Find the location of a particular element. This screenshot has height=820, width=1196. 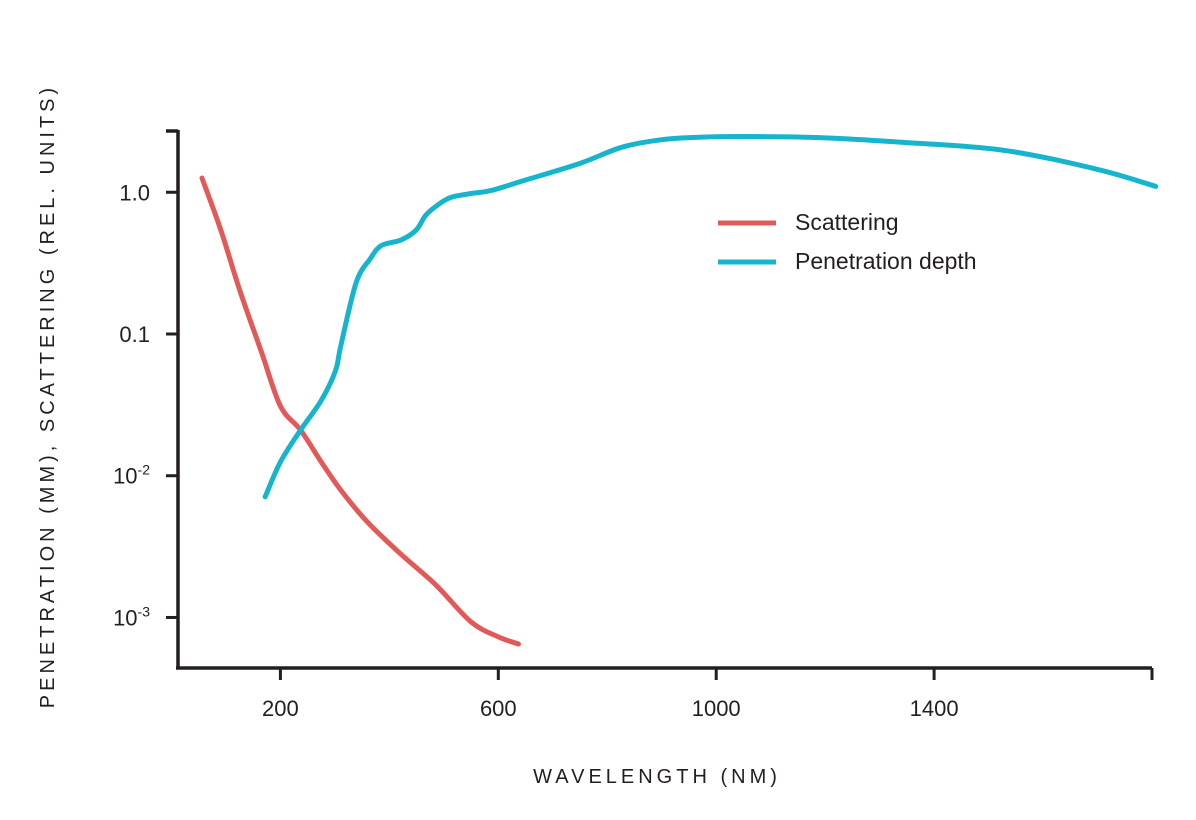

x-tick-label: 1400 is located at coordinates (934, 708).